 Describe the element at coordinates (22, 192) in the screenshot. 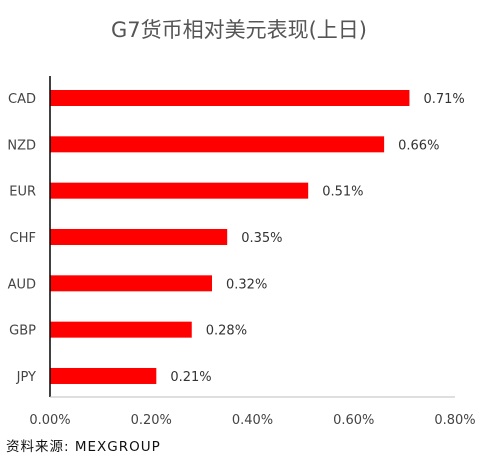

I see `category-label: EUR` at that location.